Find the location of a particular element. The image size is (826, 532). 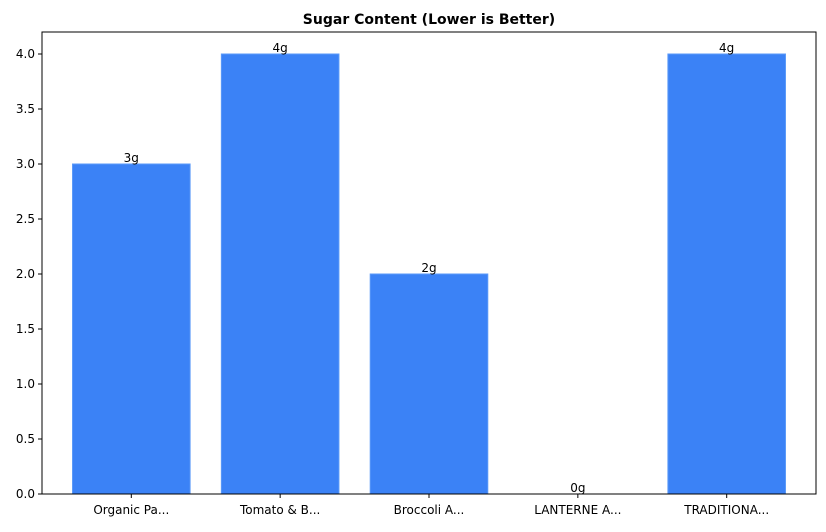

y-tick-label: 0.0 is located at coordinates (25, 494).